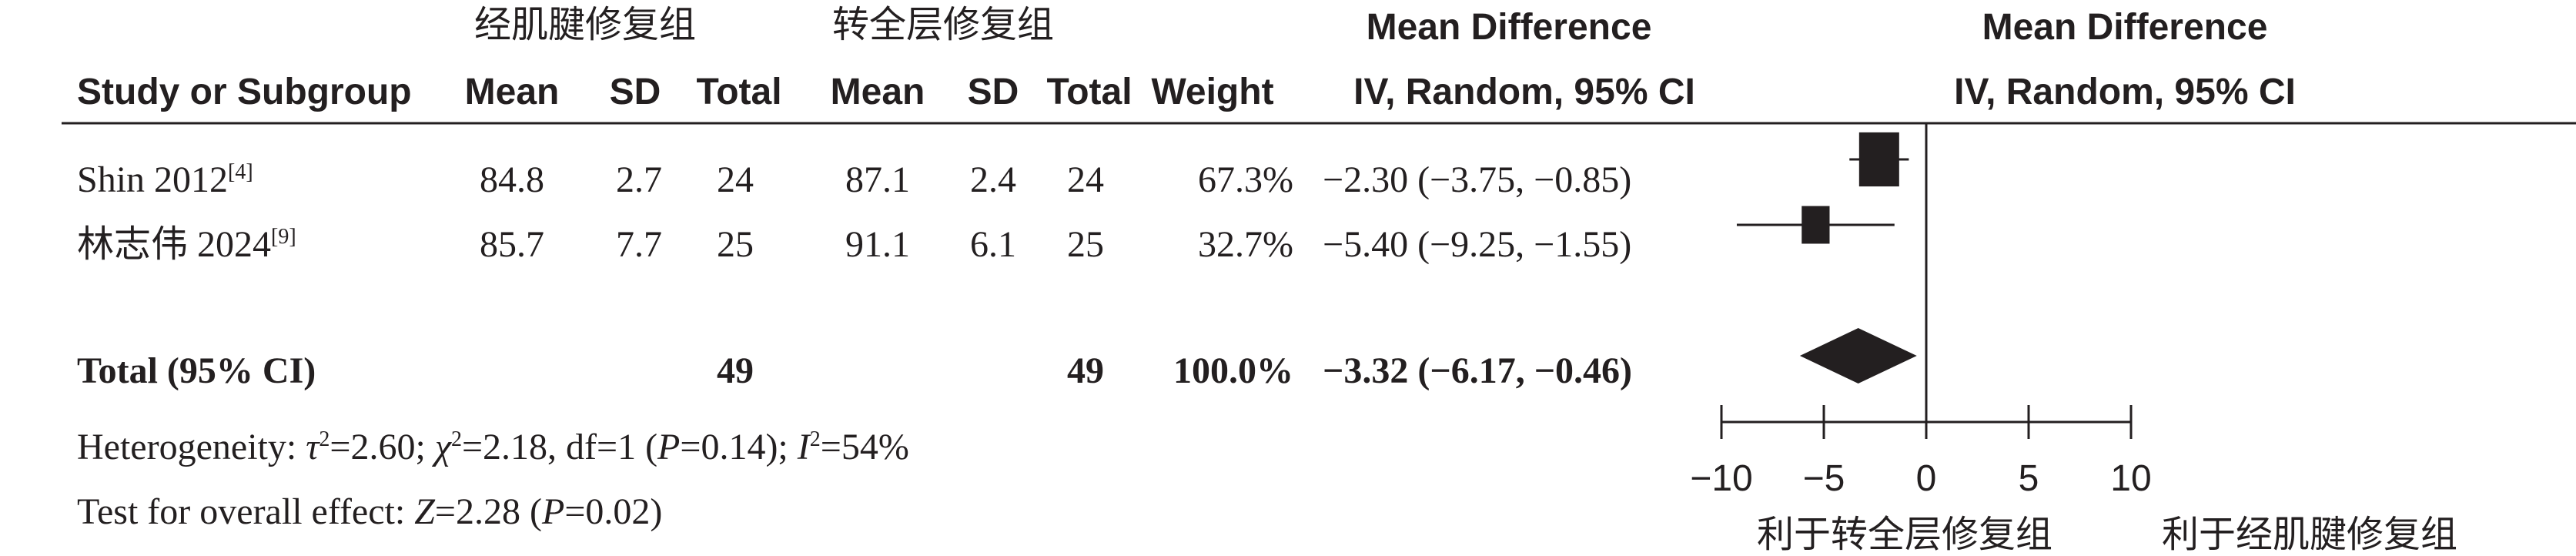 This screenshot has height=556, width=2576. Describe the element at coordinates (736, 244) in the screenshot. I see `study-total1-2: 25` at that location.